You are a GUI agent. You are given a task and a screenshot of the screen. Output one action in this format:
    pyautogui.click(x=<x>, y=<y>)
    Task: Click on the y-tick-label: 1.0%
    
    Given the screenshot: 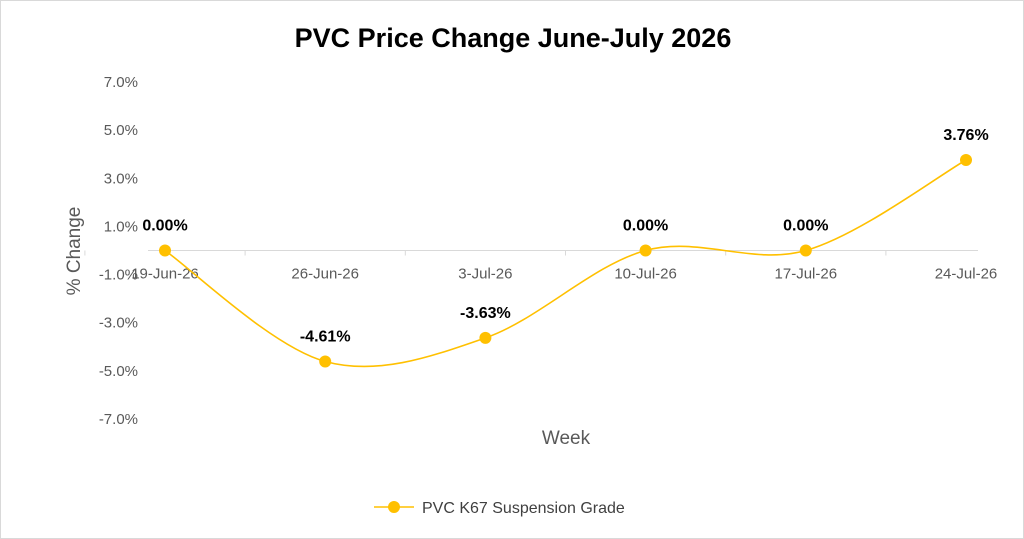 What is the action you would take?
    pyautogui.click(x=121, y=226)
    